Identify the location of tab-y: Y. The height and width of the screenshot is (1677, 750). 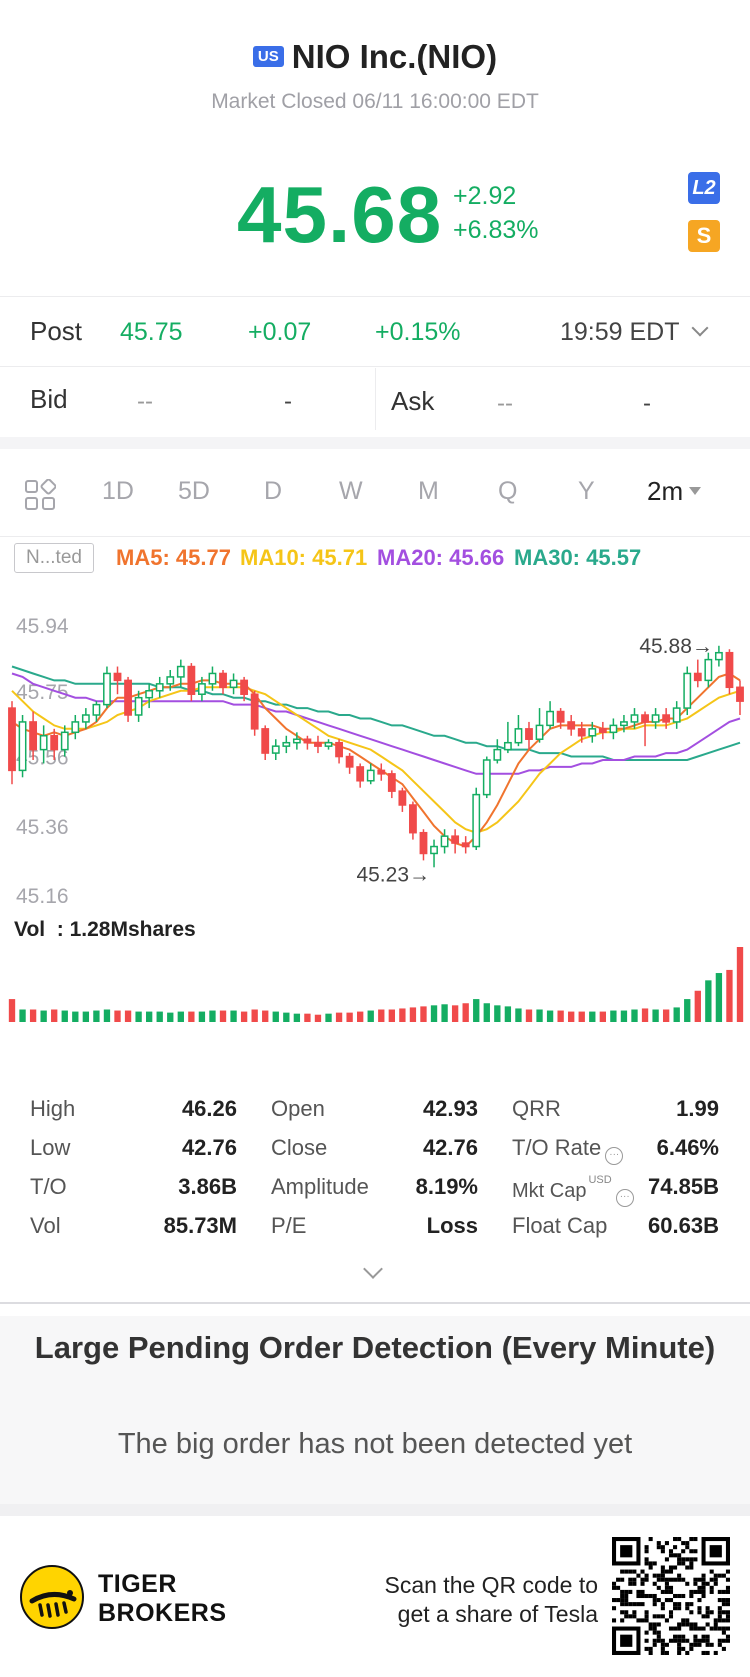
(586, 491).